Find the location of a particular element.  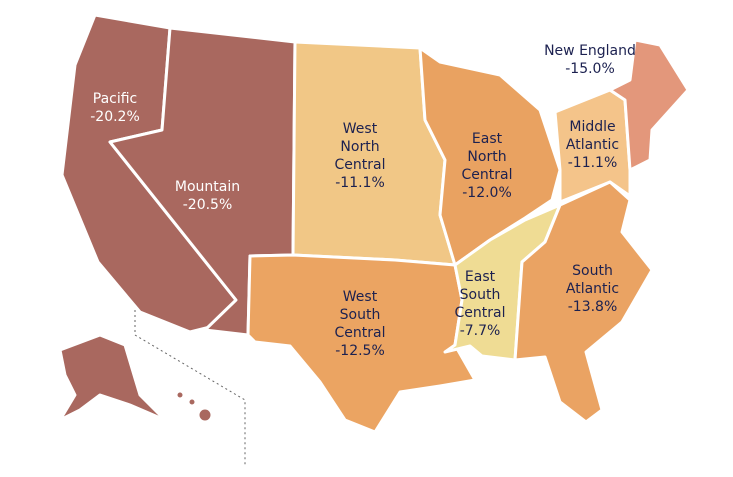

region-label: New England -15.0% is located at coordinates (590, 60).